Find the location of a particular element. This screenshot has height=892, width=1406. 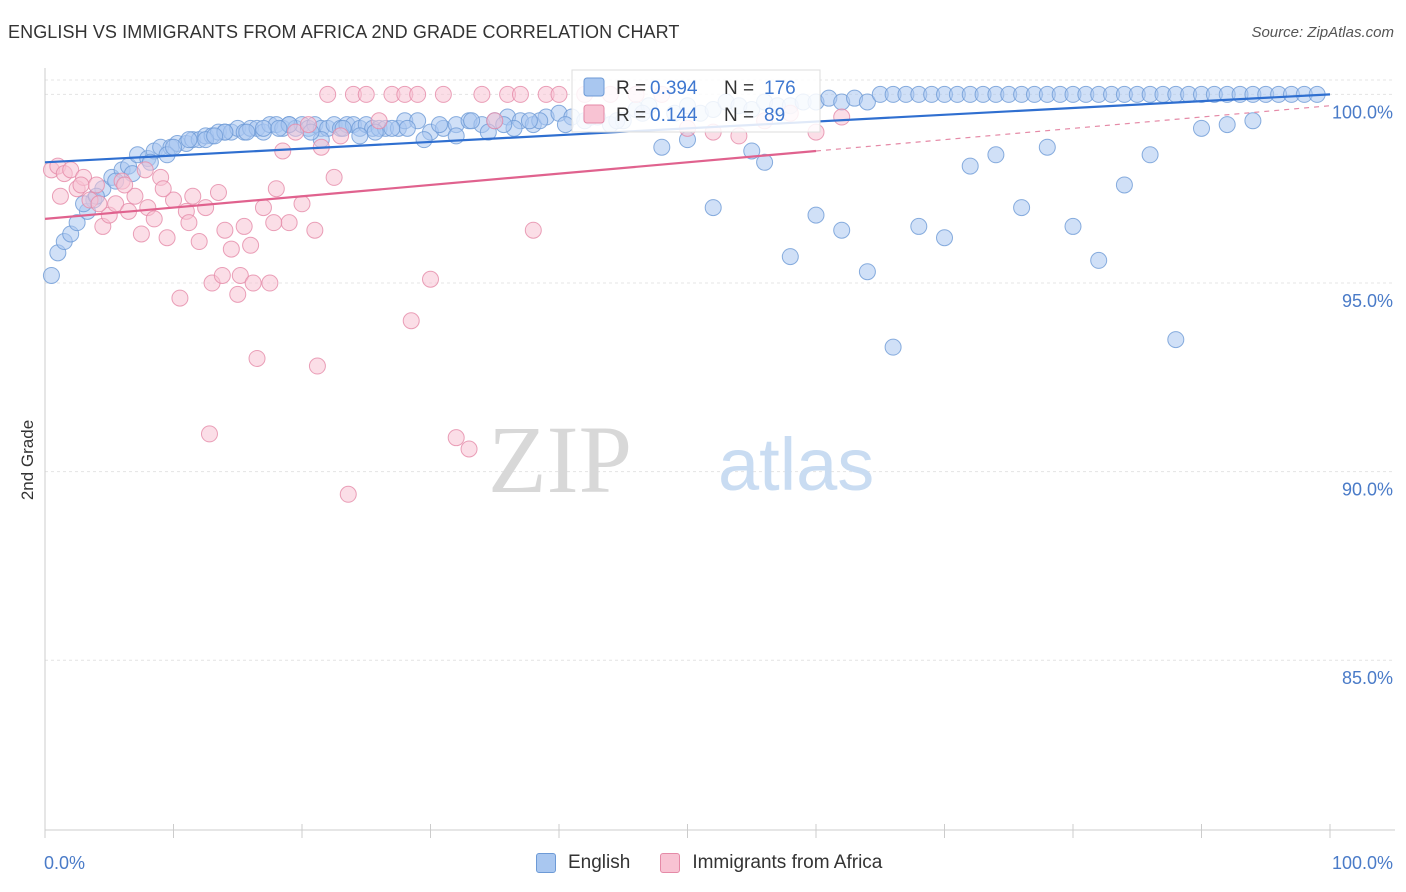

legend-item-africa: Immigrants from Africa is located at coordinates (771, 863).